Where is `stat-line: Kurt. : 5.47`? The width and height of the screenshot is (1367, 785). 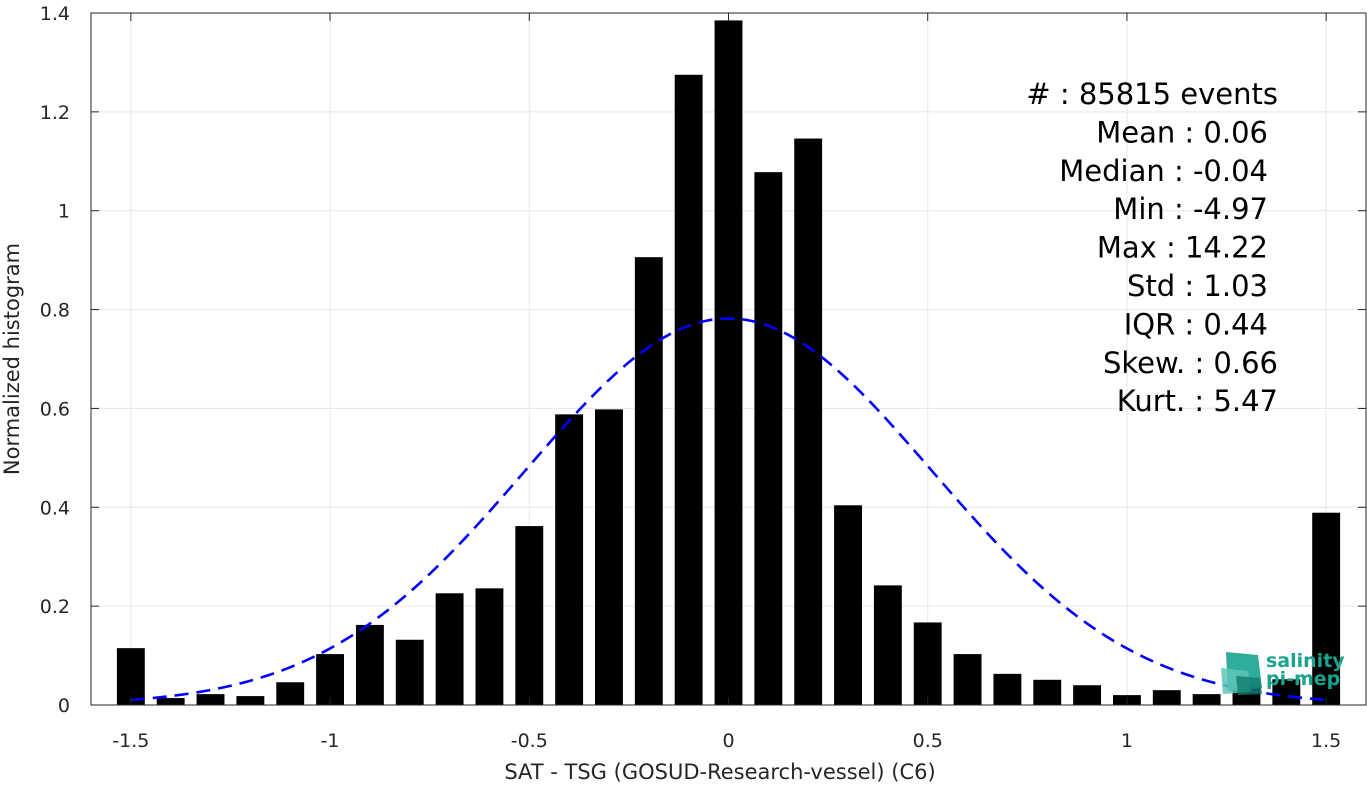
stat-line: Kurt. : 5.47 is located at coordinates (1197, 401).